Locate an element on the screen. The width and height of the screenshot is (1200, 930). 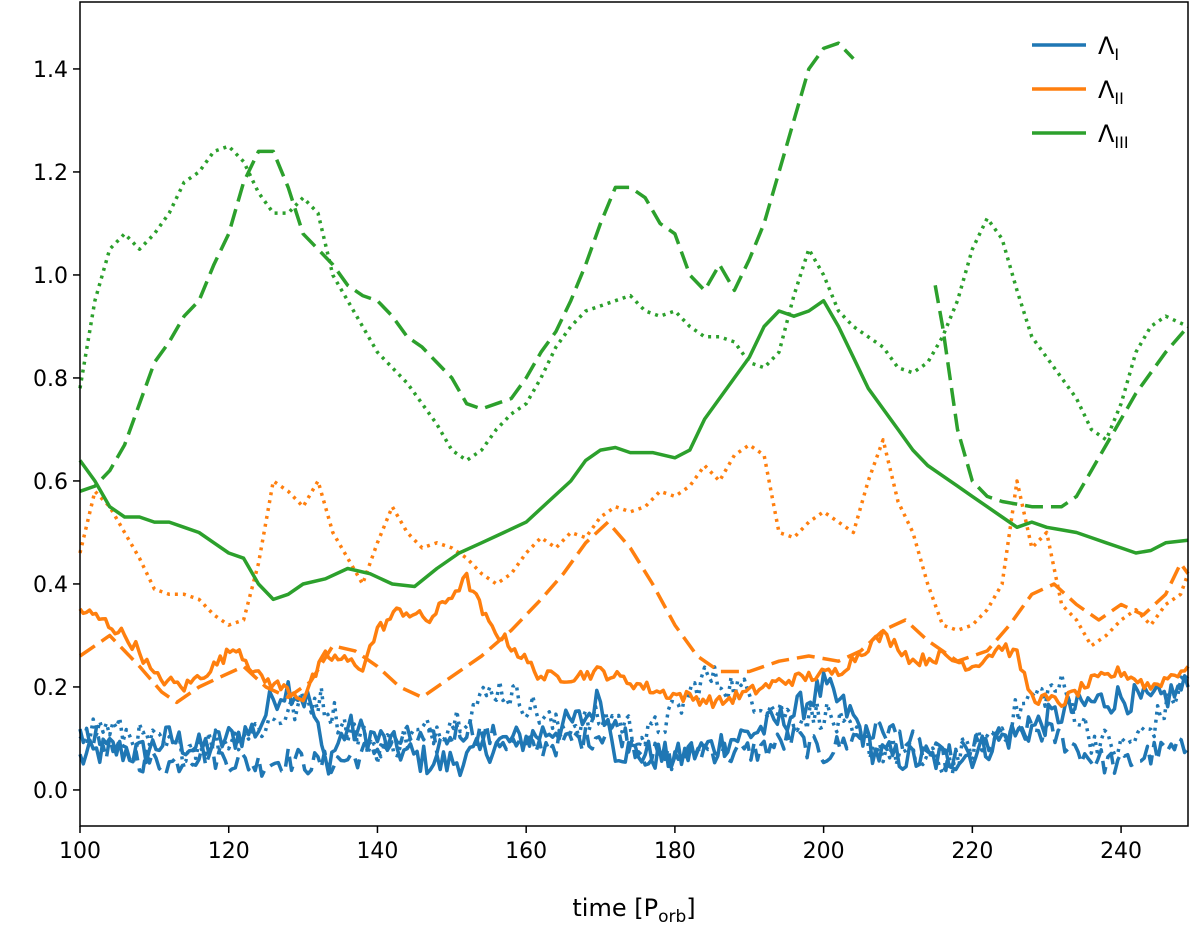
legend-label: ΛI is located at coordinates (1108, 48).